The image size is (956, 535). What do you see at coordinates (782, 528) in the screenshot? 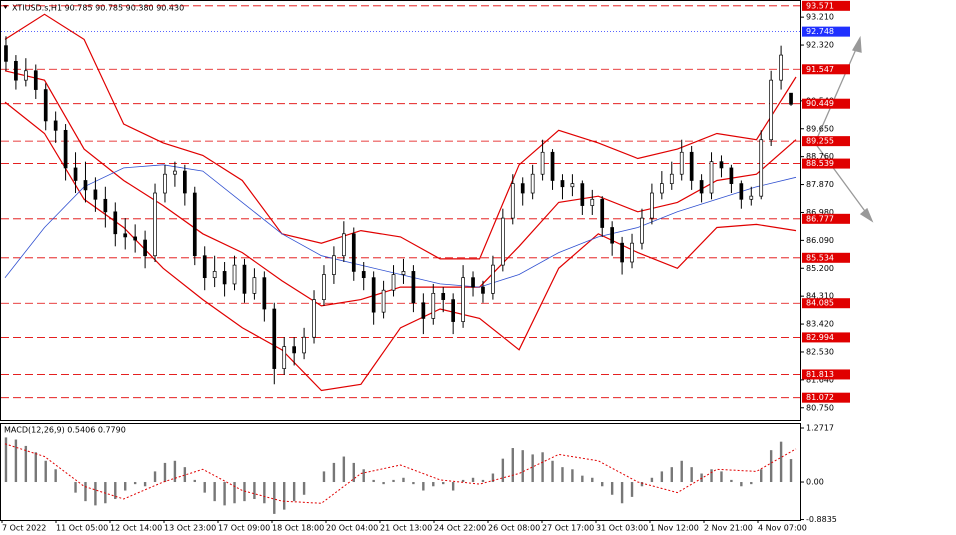
I see `x-tick-label: 4 Nov 07:00` at bounding box center [782, 528].